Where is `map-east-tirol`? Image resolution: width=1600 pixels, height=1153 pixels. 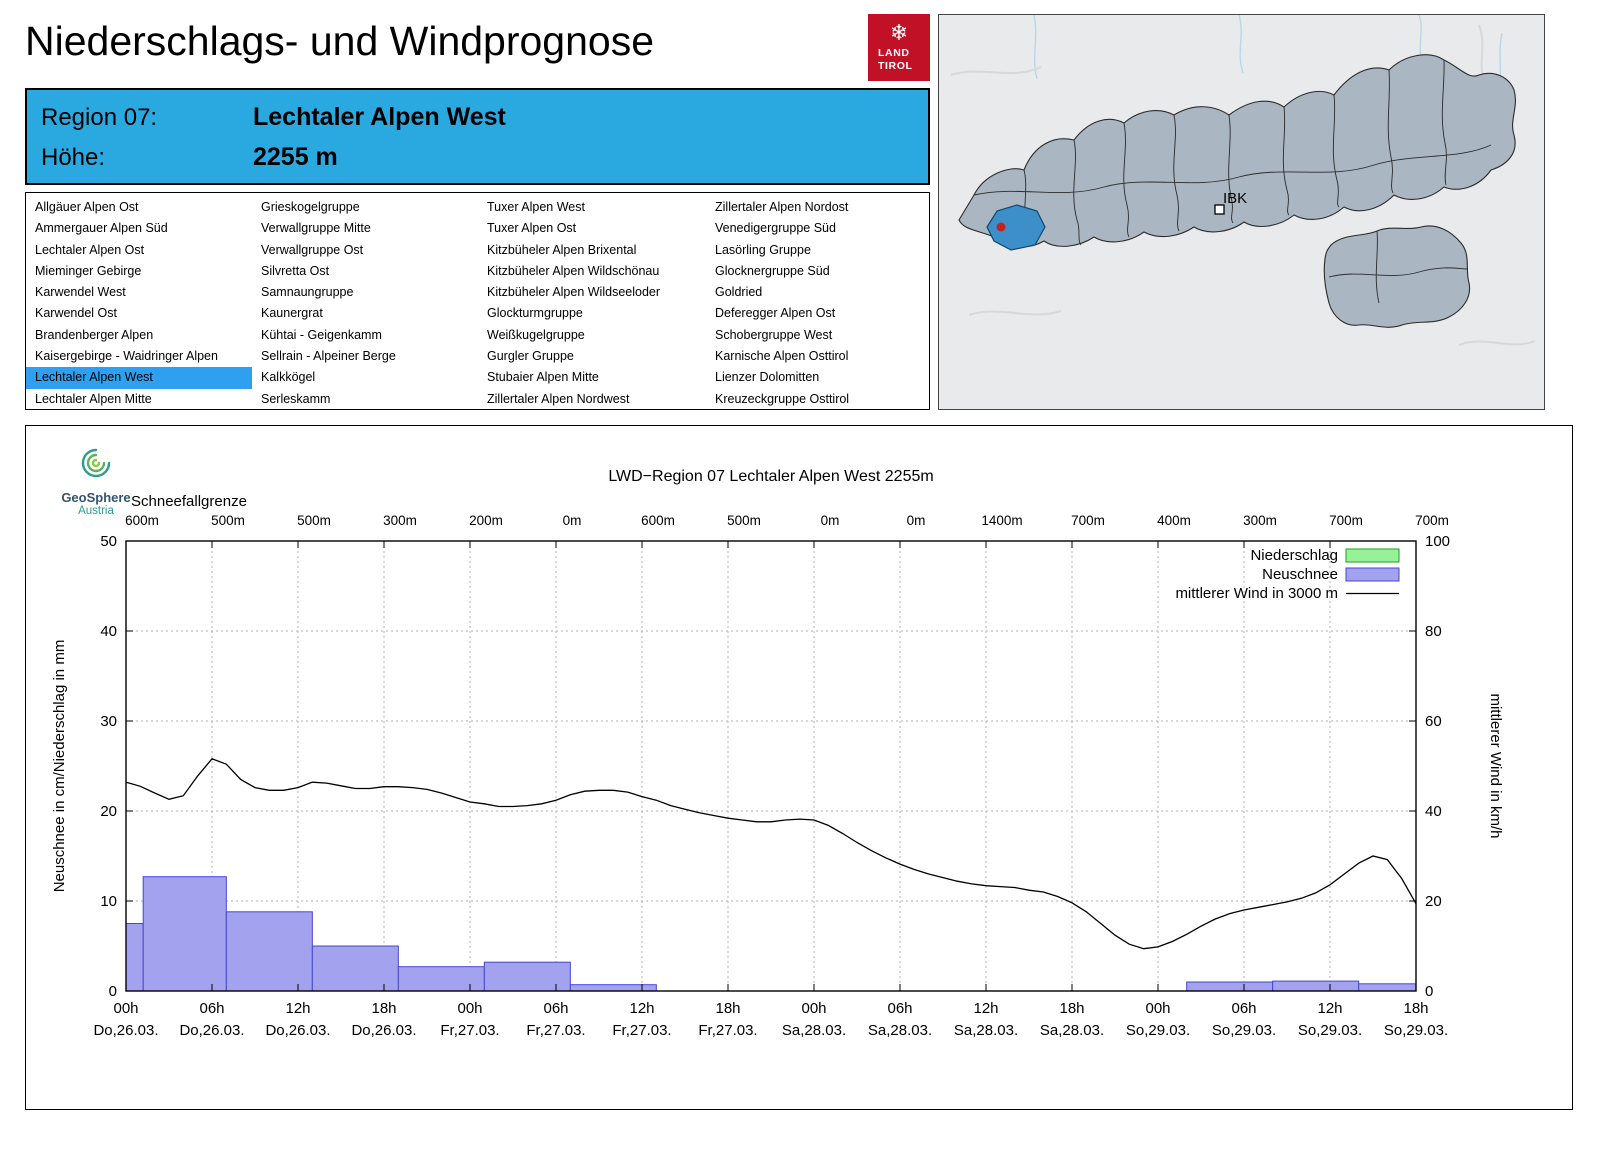 map-east-tirol is located at coordinates (1397, 276).